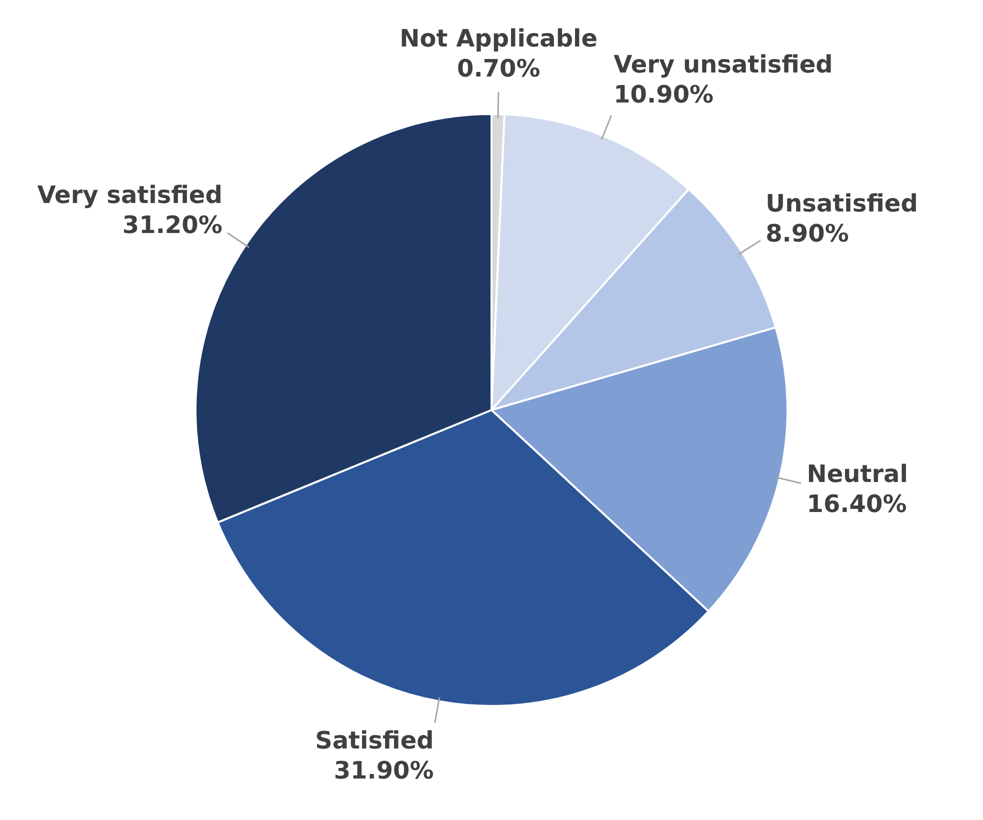 The height and width of the screenshot is (820, 983). What do you see at coordinates (374, 740) in the screenshot?
I see `slice-label: Satisfied` at bounding box center [374, 740].